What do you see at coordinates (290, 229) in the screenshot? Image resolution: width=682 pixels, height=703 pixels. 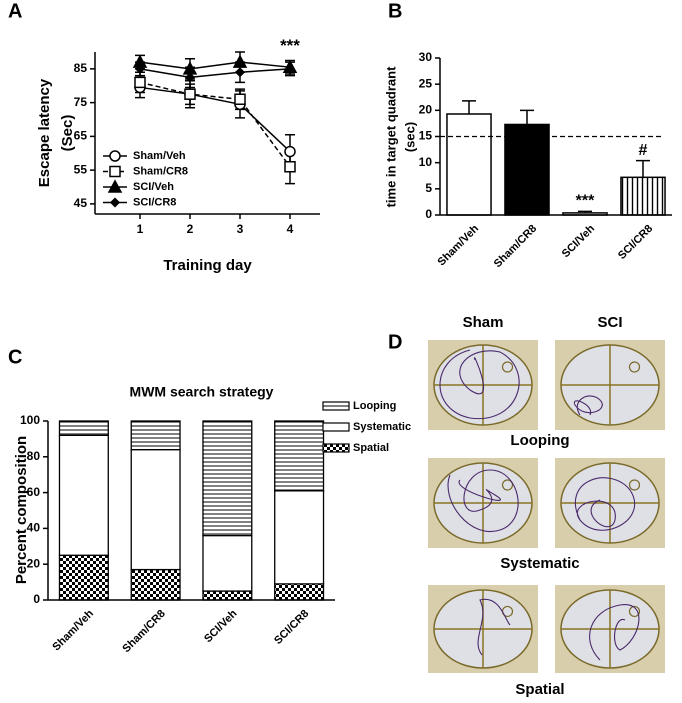 I see `x-tick-label: 4` at bounding box center [290, 229].